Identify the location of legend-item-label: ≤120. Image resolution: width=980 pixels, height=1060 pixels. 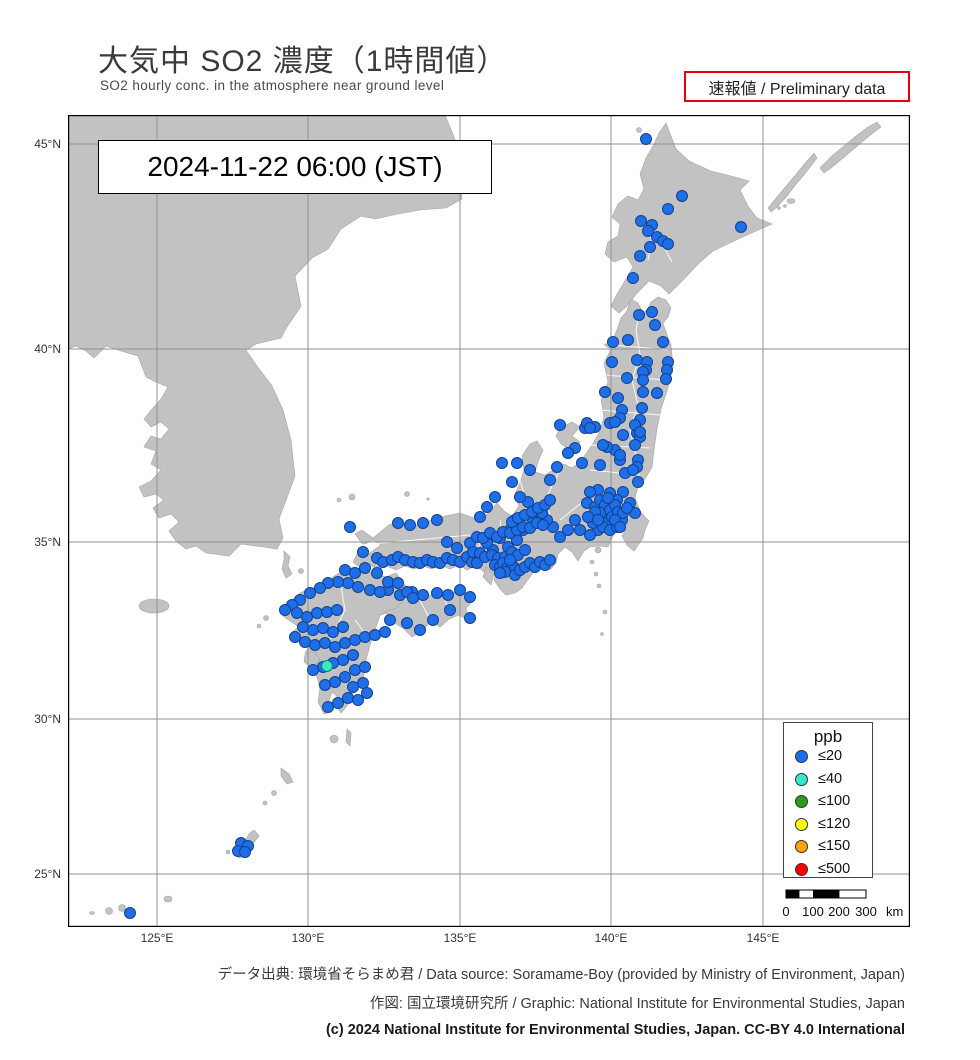
(834, 823).